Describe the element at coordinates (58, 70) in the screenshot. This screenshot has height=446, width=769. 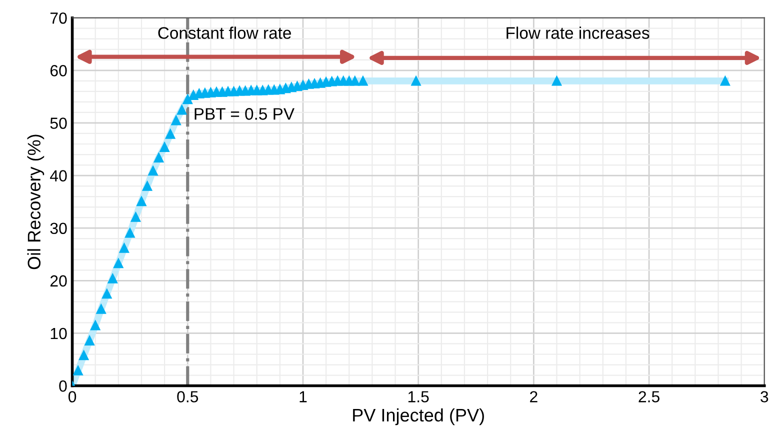
I see `y-tick-label: 60` at that location.